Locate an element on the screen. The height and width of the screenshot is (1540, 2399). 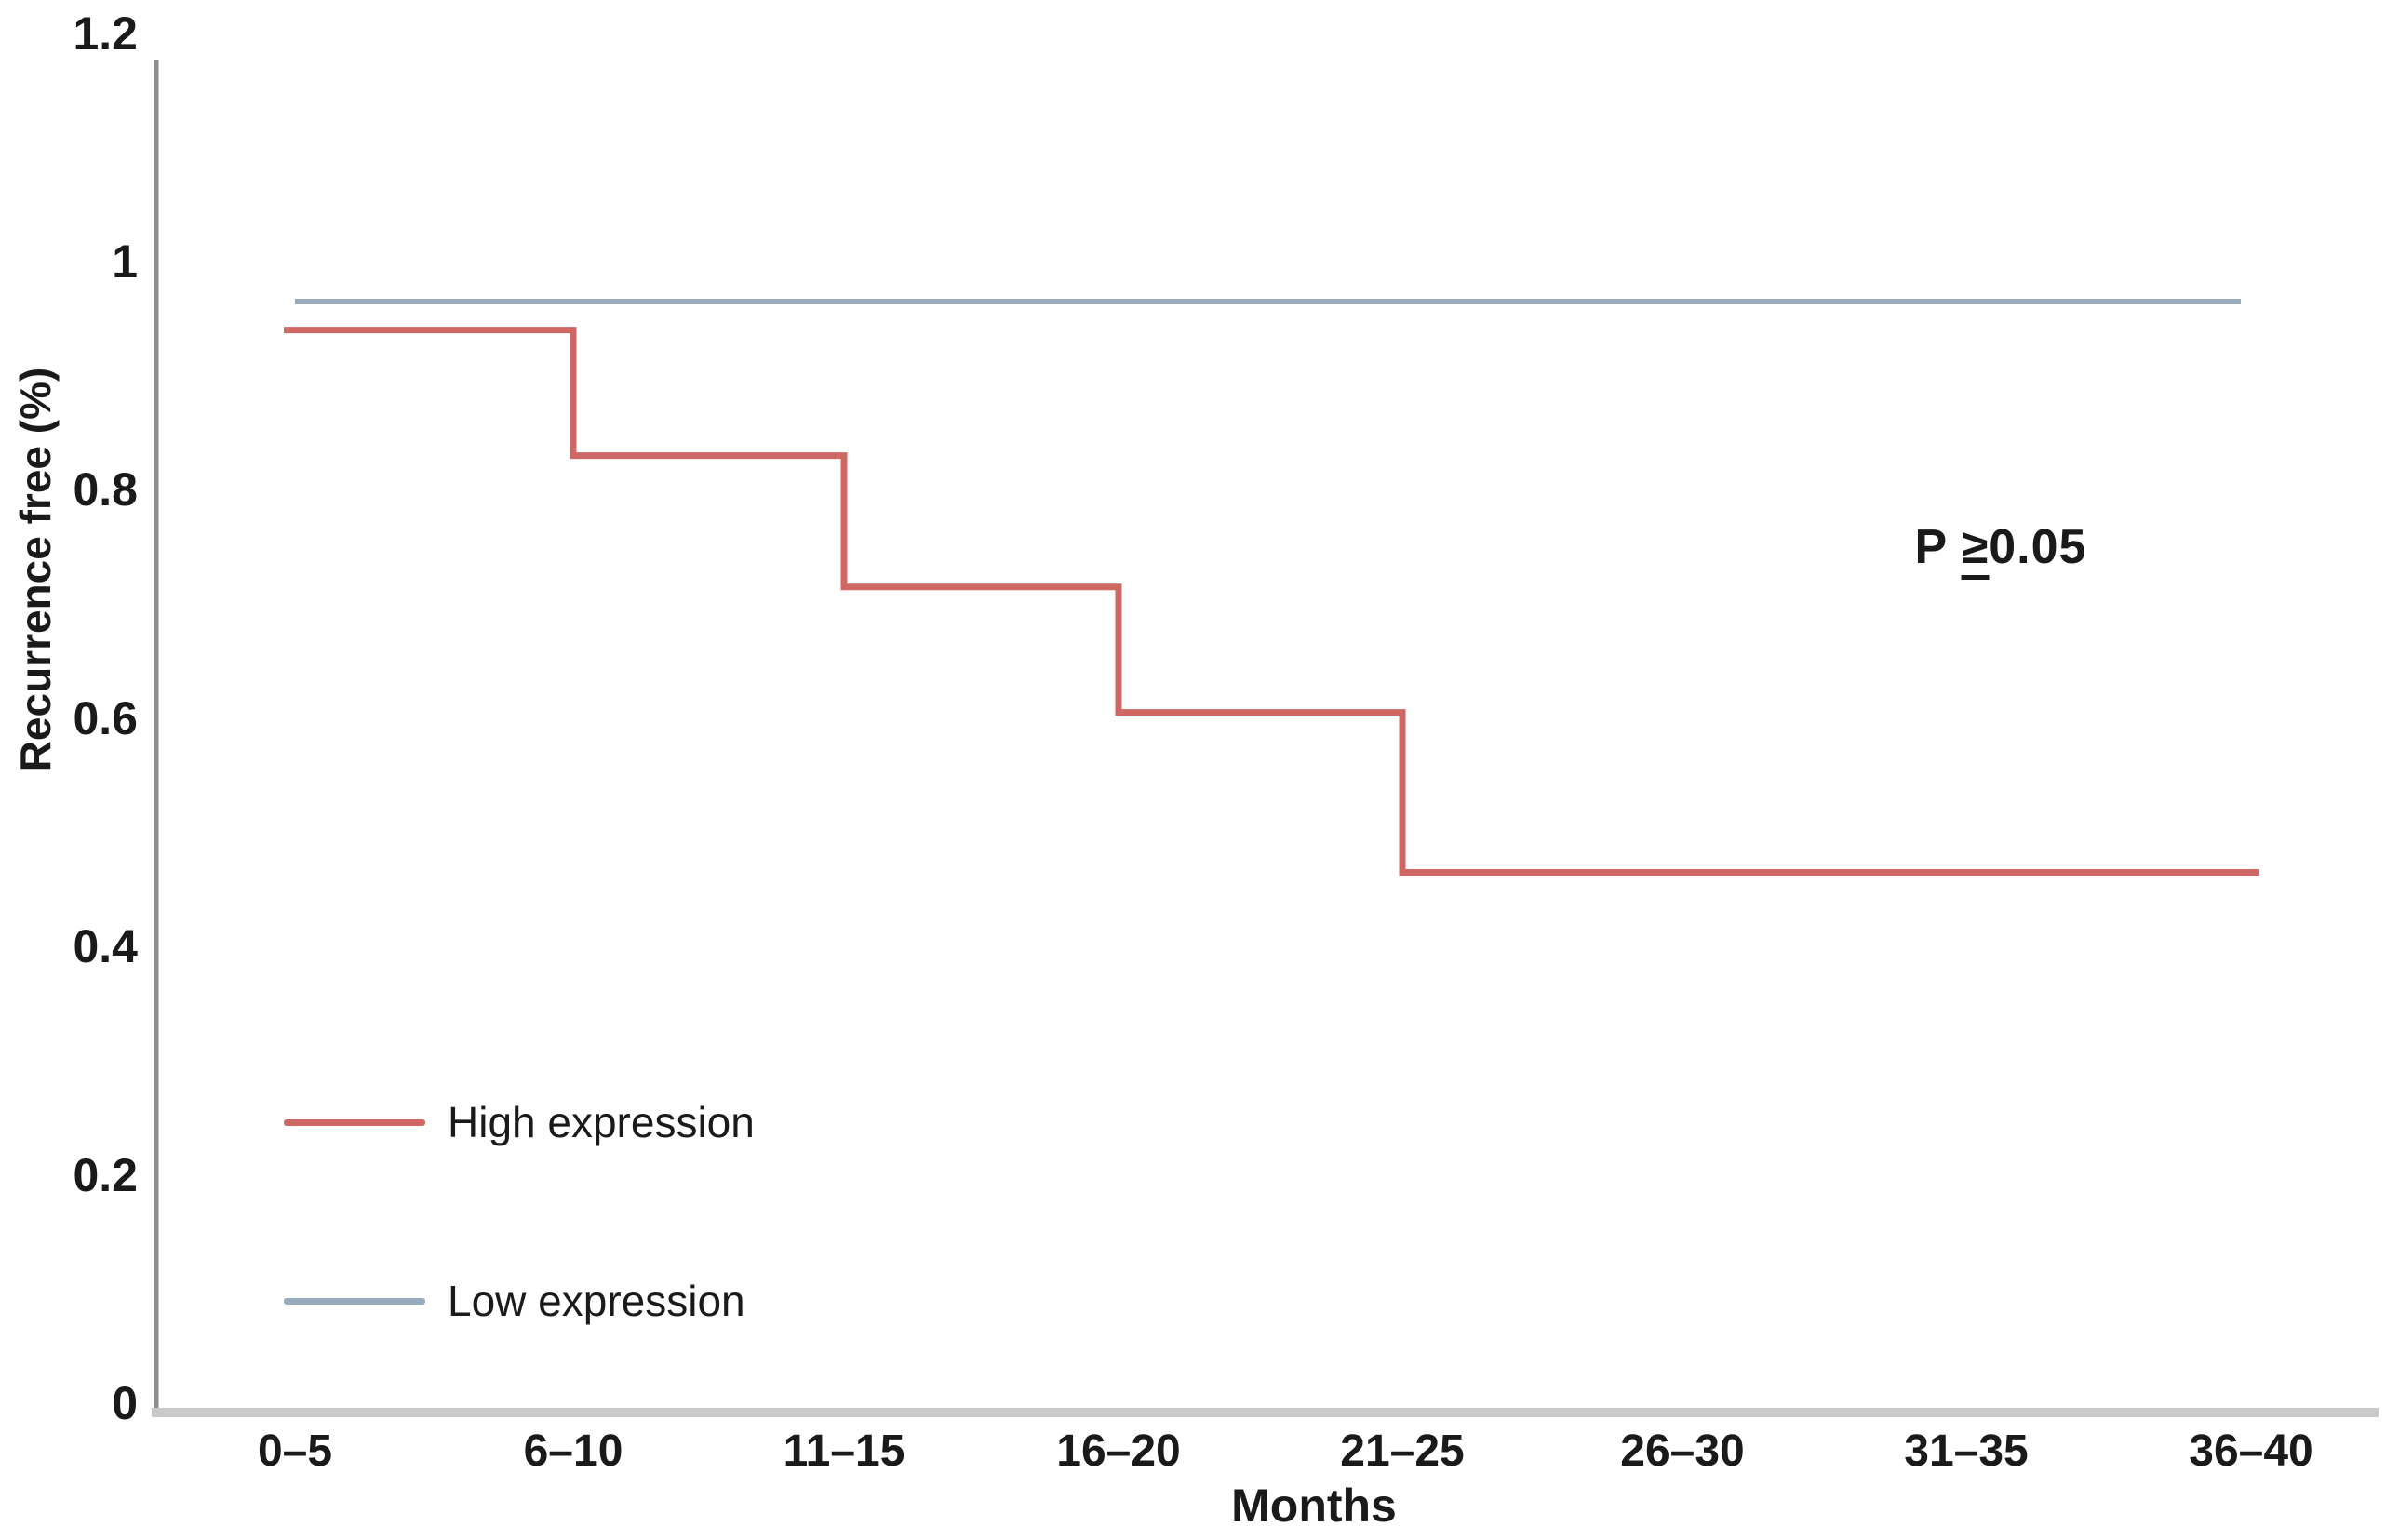
legend-label: High expression is located at coordinates (601, 1122).